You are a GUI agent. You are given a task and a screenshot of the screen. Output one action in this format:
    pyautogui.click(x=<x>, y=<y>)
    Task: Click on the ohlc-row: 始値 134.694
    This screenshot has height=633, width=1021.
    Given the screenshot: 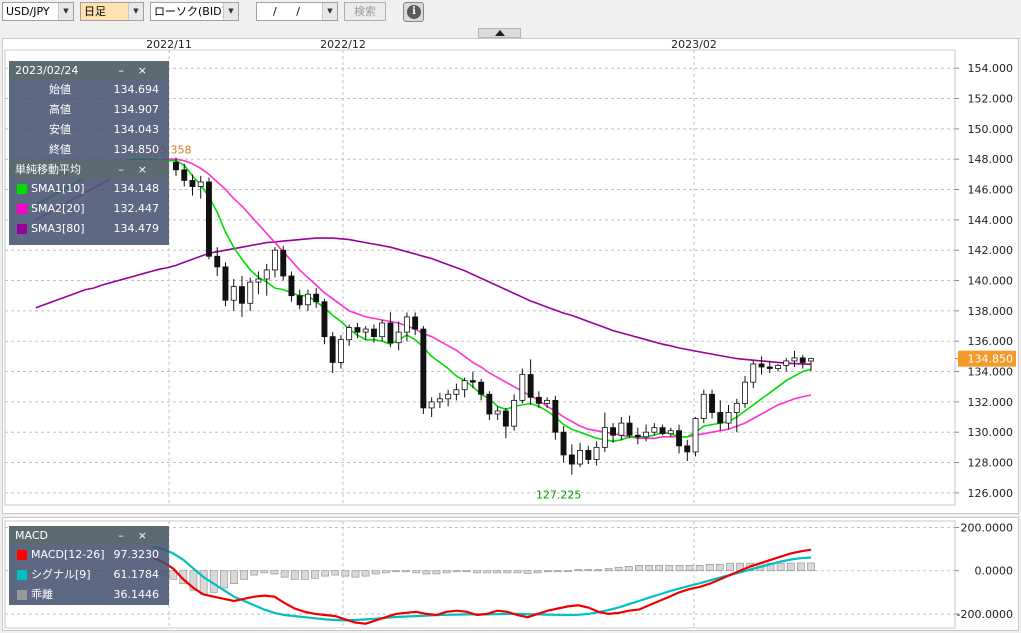 What is the action you would take?
    pyautogui.click(x=89, y=90)
    